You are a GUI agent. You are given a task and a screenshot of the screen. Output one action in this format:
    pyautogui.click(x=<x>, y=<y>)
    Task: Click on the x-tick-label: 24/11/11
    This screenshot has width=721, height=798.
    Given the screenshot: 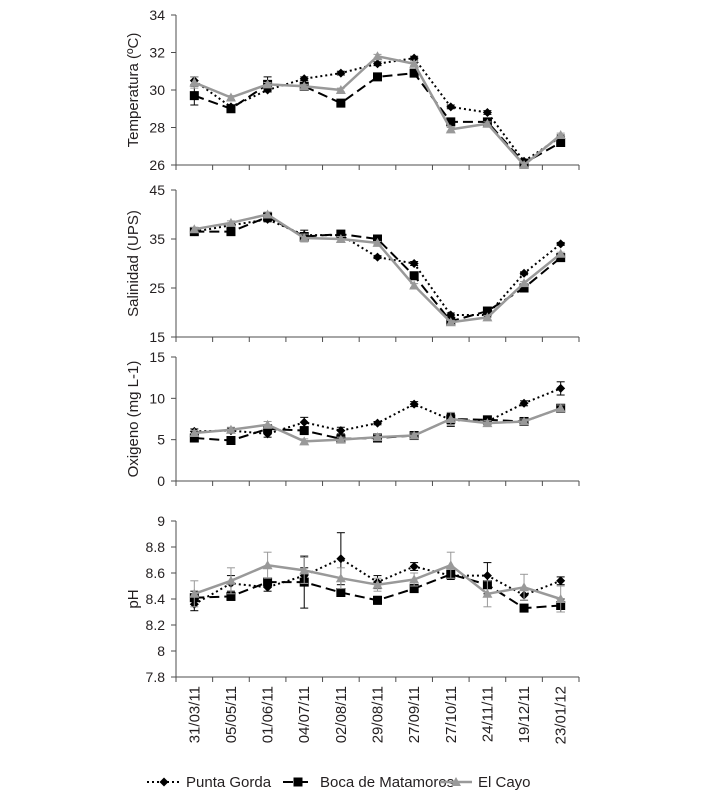 What is the action you would take?
    pyautogui.click(x=487, y=714)
    